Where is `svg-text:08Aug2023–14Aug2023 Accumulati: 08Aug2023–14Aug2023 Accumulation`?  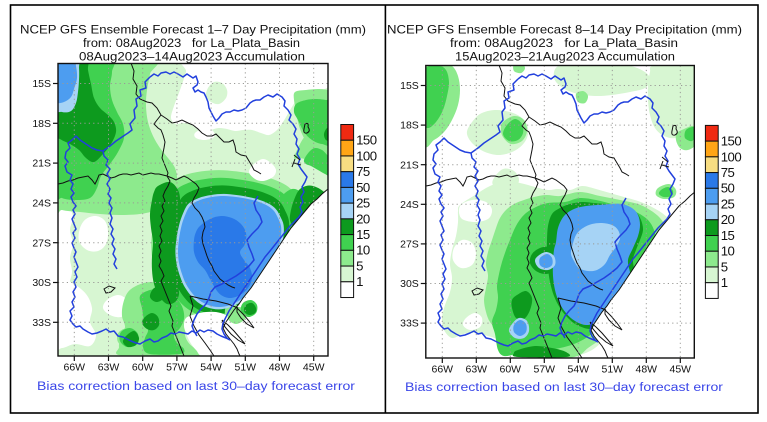 svg-text:08Aug2023–14Aug2023 Accumulati: 08Aug2023–14Aug2023 Accumulation is located at coordinates (192, 58).